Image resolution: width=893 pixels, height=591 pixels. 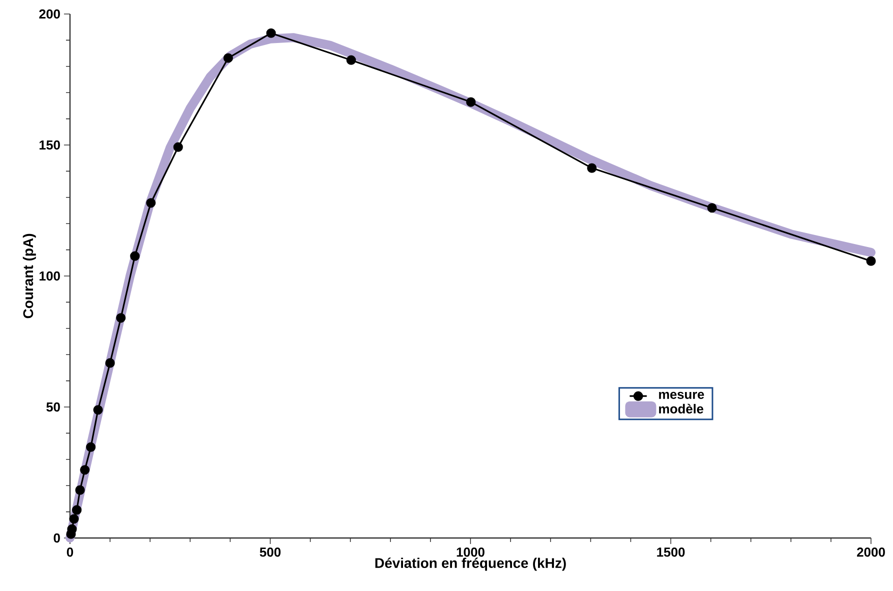 I want to click on x-tick-label: 500, so click(x=270, y=552).